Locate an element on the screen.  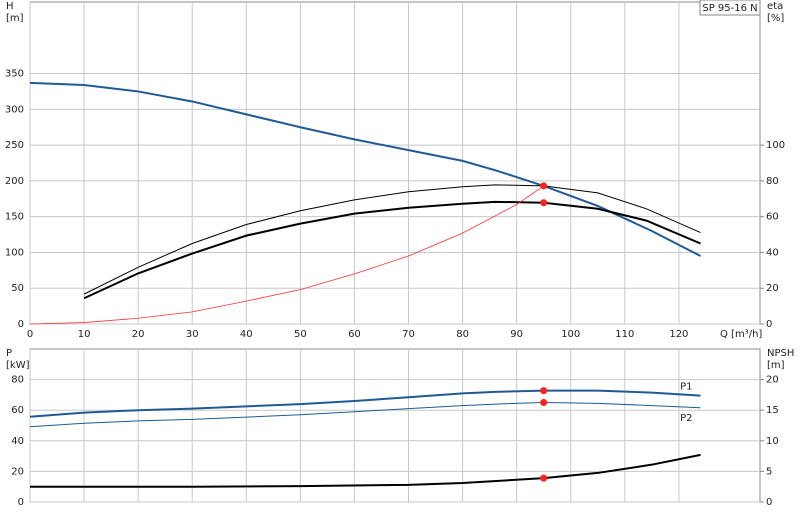
y-tick-label: 80 is located at coordinates (17, 380).